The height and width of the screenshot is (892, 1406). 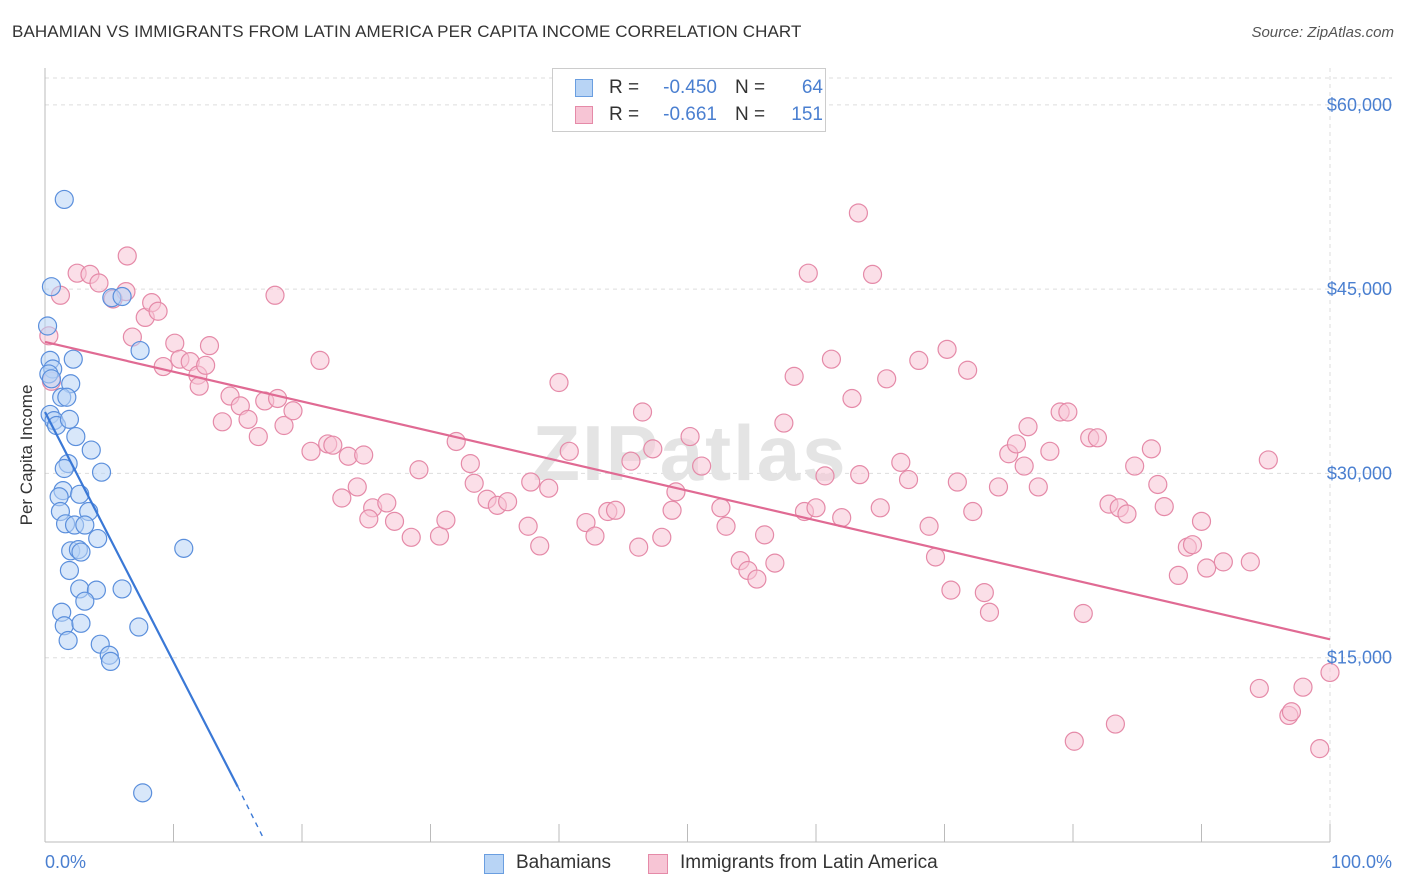 I want to click on y-tick-label: $45,000, so click(x=1359, y=289).